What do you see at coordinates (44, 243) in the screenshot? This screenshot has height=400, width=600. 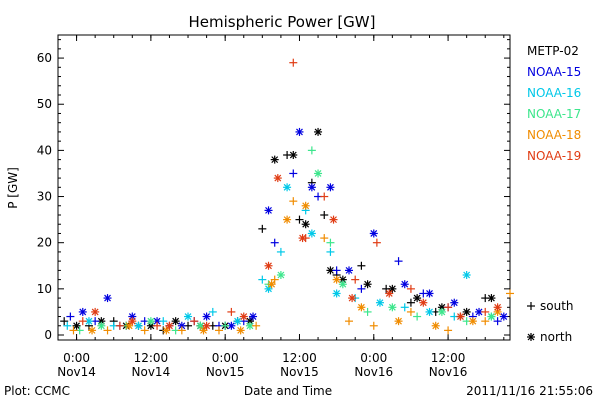 I see `y-tick-label: 20` at bounding box center [44, 243].